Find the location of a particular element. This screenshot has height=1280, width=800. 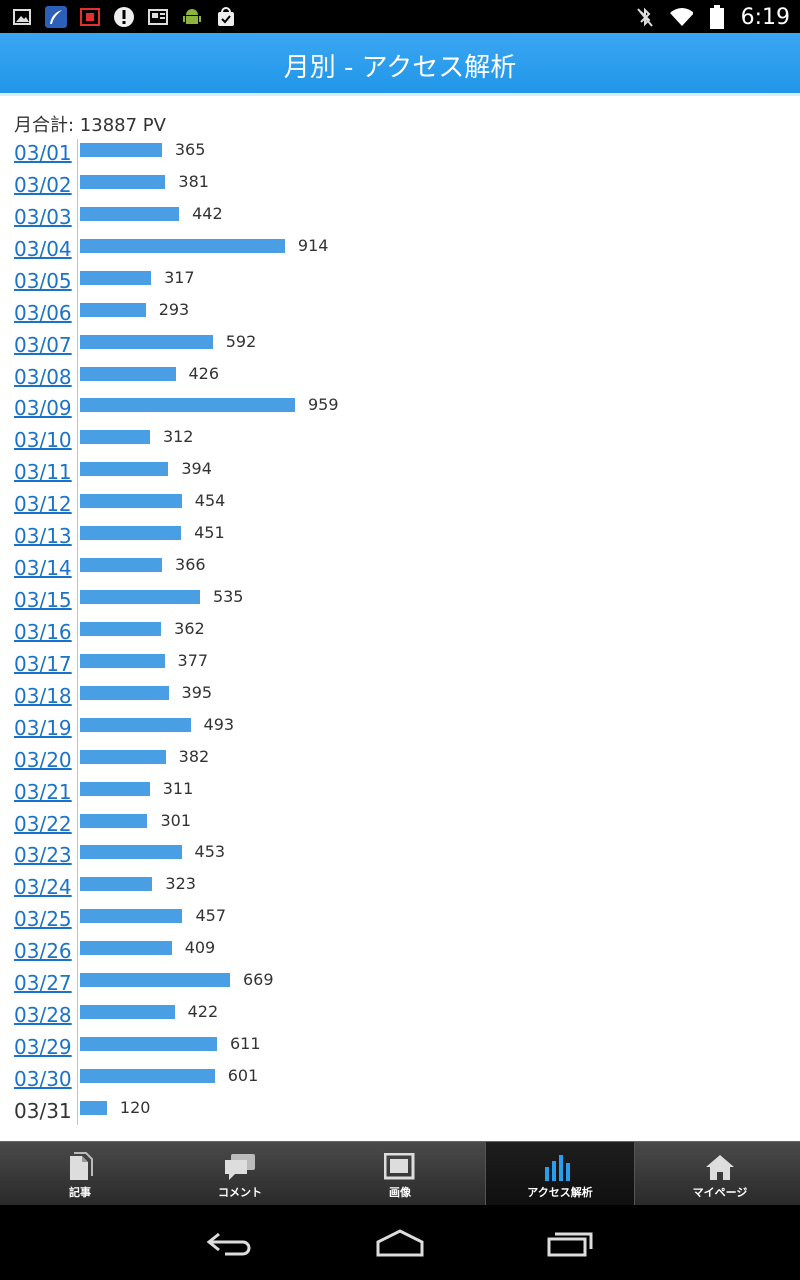

tab-images: 画像 is located at coordinates (400, 1174).